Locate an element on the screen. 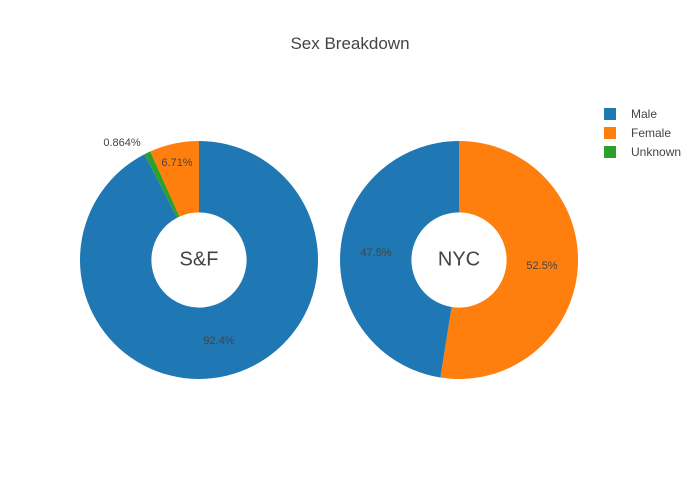 This screenshot has height=500, width=700. legend-swatch-unknown is located at coordinates (610, 151).